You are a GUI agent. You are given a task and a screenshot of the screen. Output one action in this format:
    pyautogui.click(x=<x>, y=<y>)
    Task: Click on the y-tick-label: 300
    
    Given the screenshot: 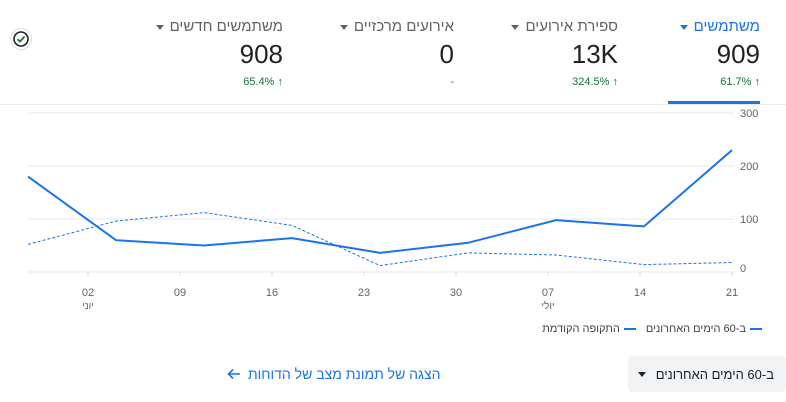 What is the action you would take?
    pyautogui.click(x=749, y=114)
    